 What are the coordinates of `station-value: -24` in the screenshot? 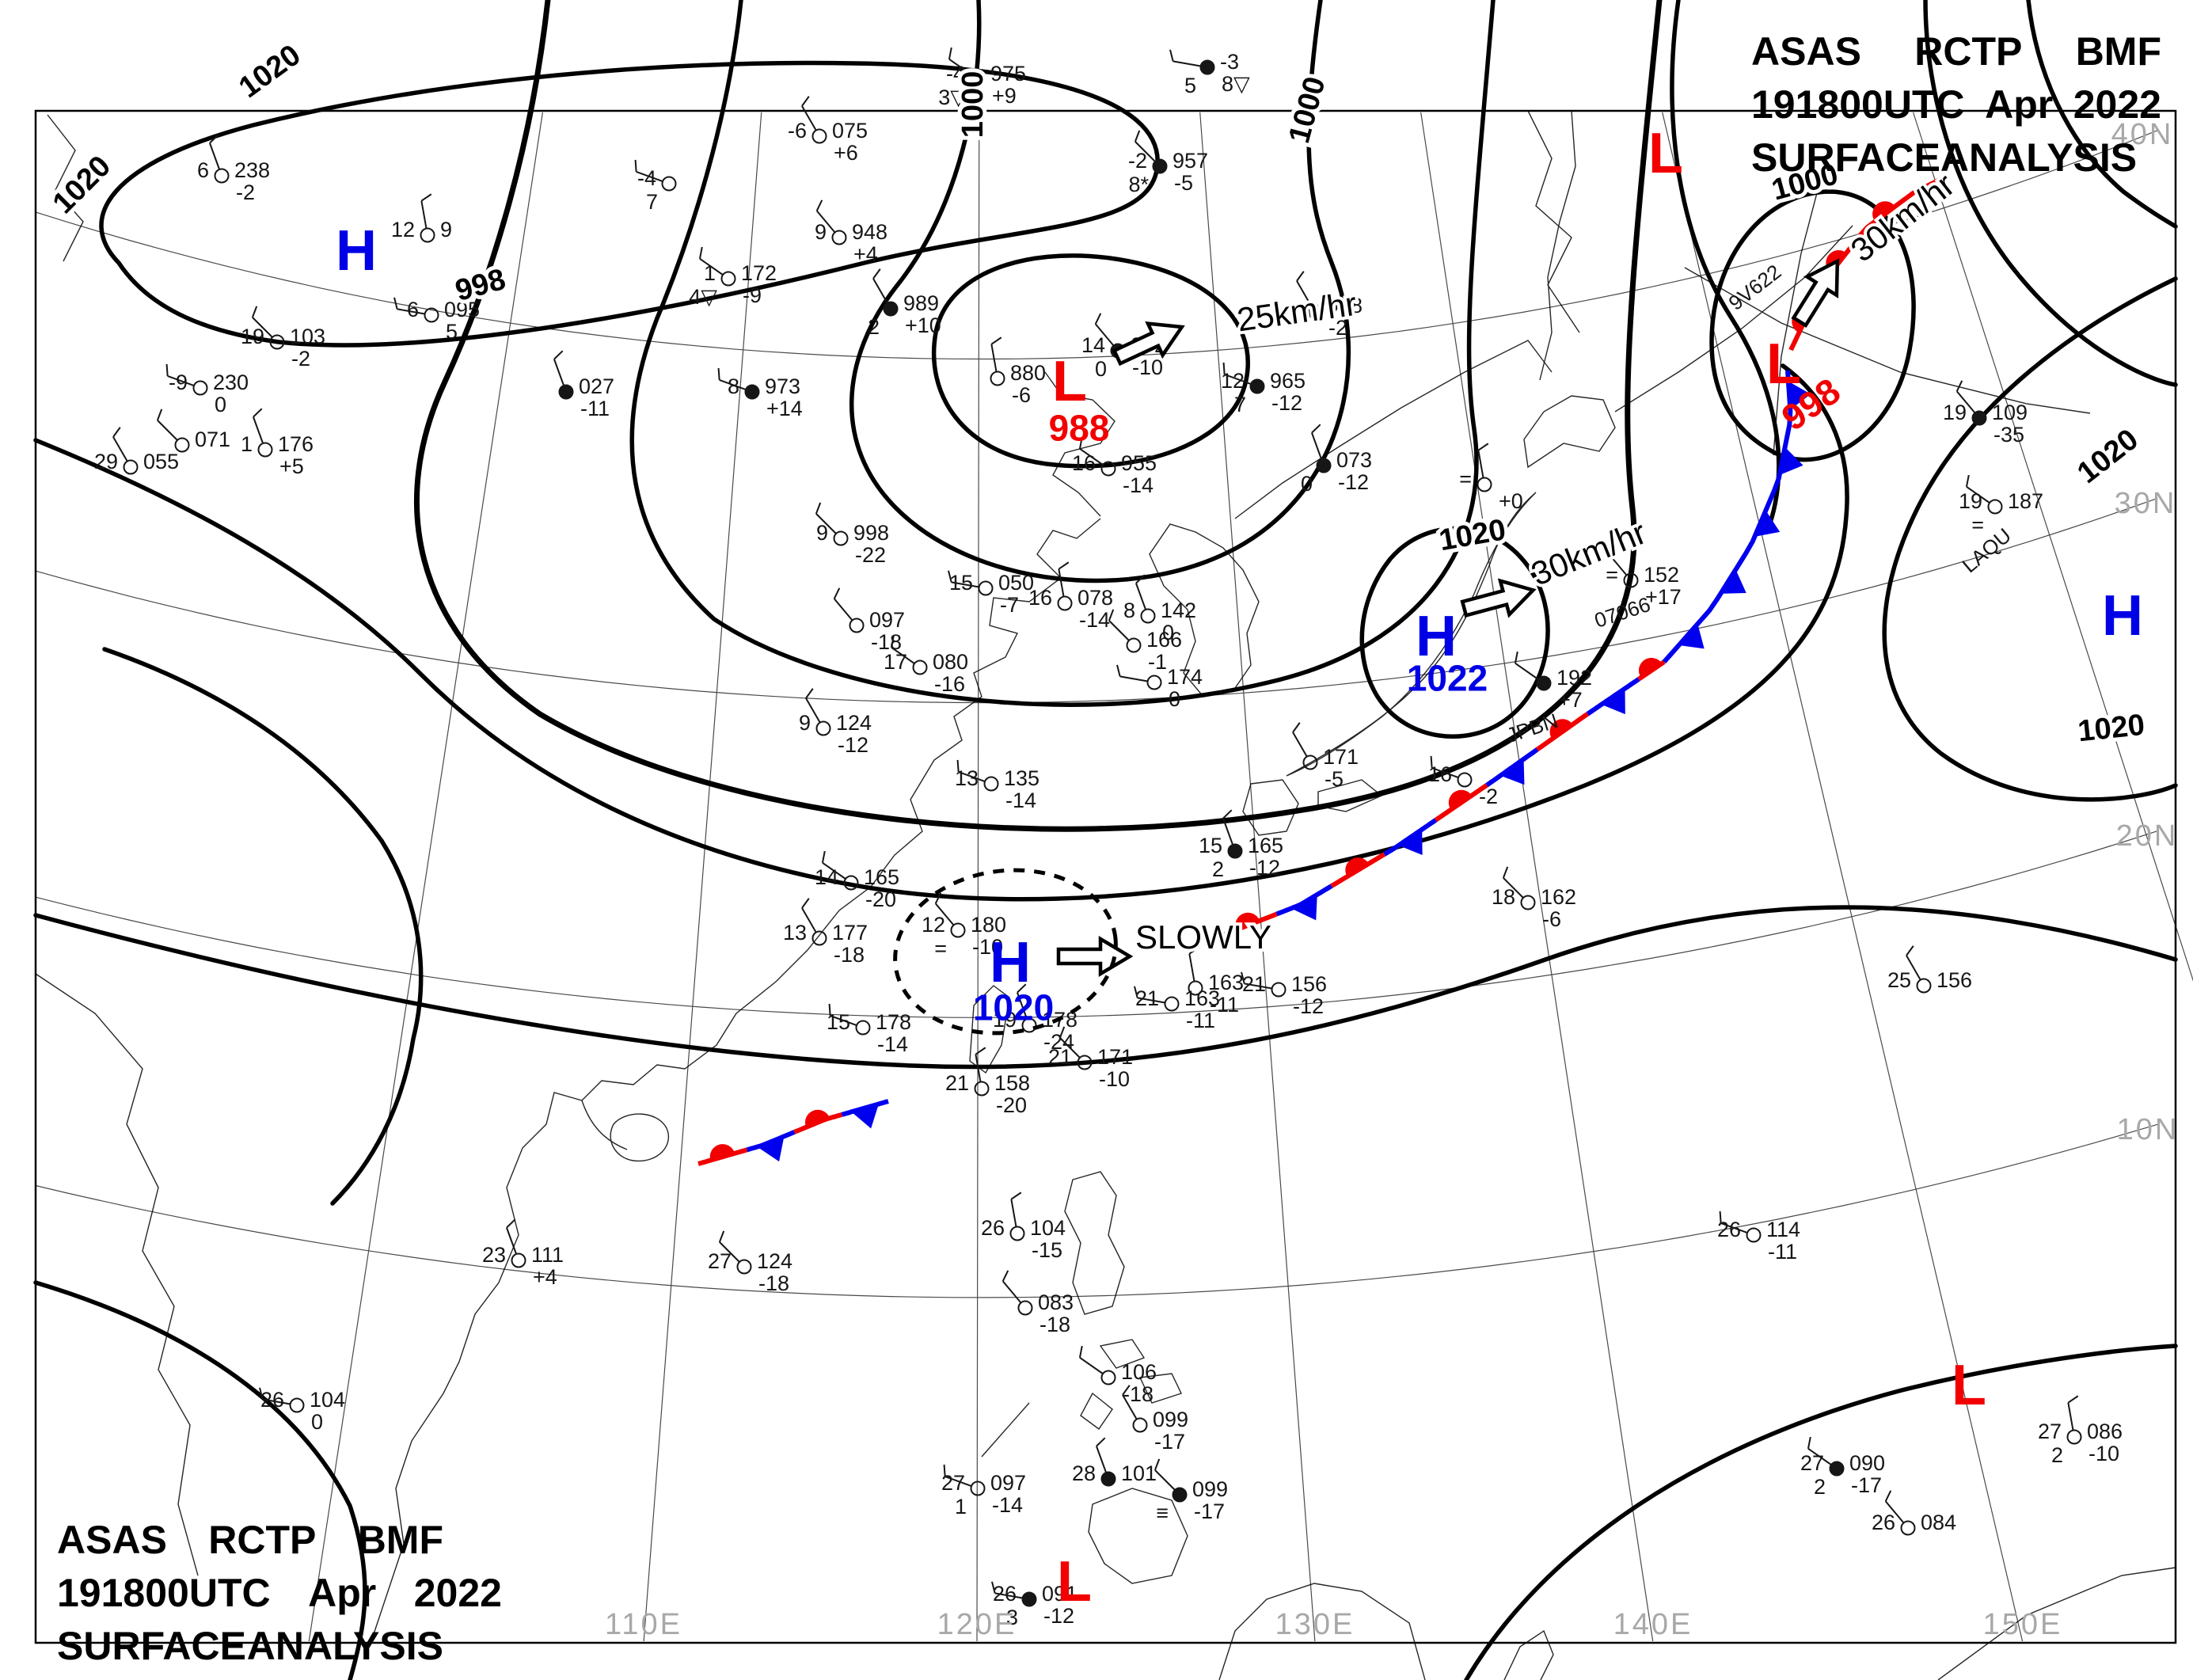 It's located at (1059, 1042).